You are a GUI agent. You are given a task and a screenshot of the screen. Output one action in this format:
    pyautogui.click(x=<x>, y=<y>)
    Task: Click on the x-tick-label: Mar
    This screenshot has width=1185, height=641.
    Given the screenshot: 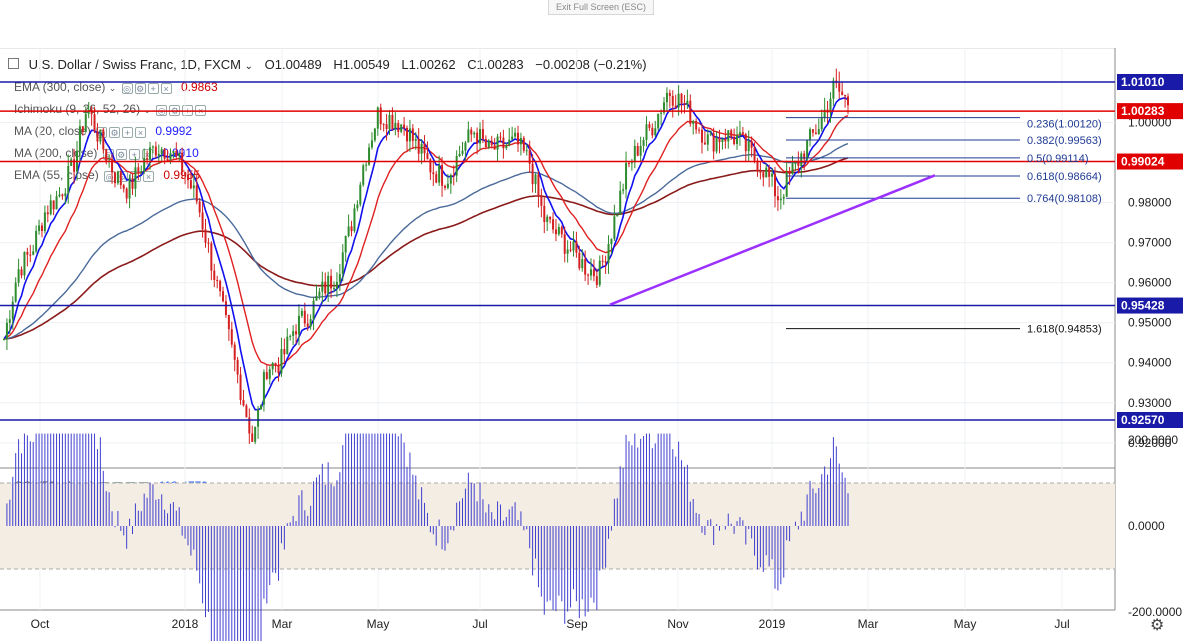 What is the action you would take?
    pyautogui.click(x=868, y=624)
    